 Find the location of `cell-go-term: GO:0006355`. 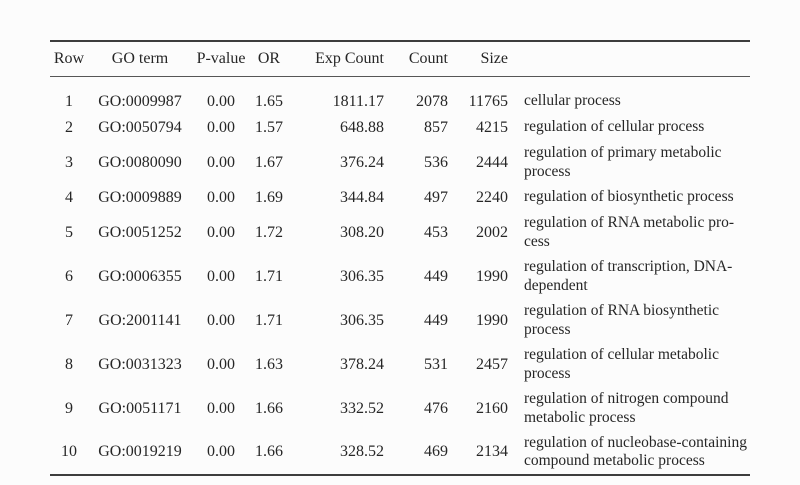

cell-go-term: GO:0006355 is located at coordinates (140, 276).